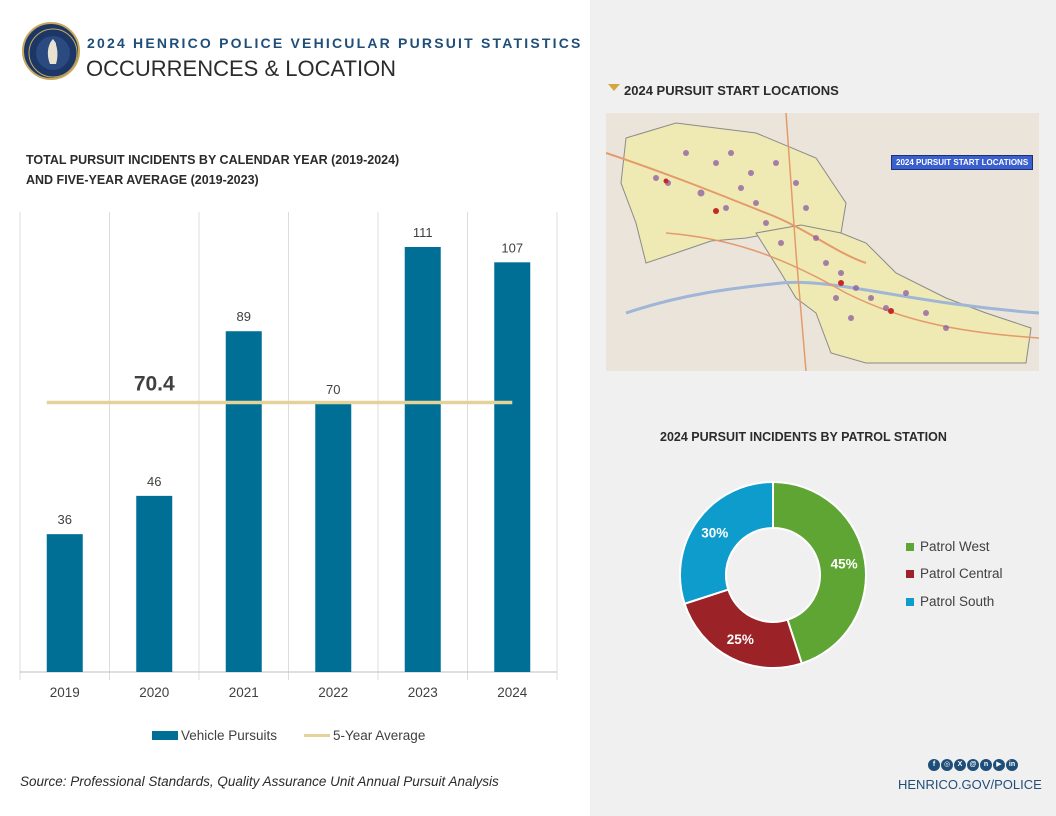  What do you see at coordinates (379, 735) in the screenshot?
I see `legend-five-year-average-label: 5-Year Average` at bounding box center [379, 735].